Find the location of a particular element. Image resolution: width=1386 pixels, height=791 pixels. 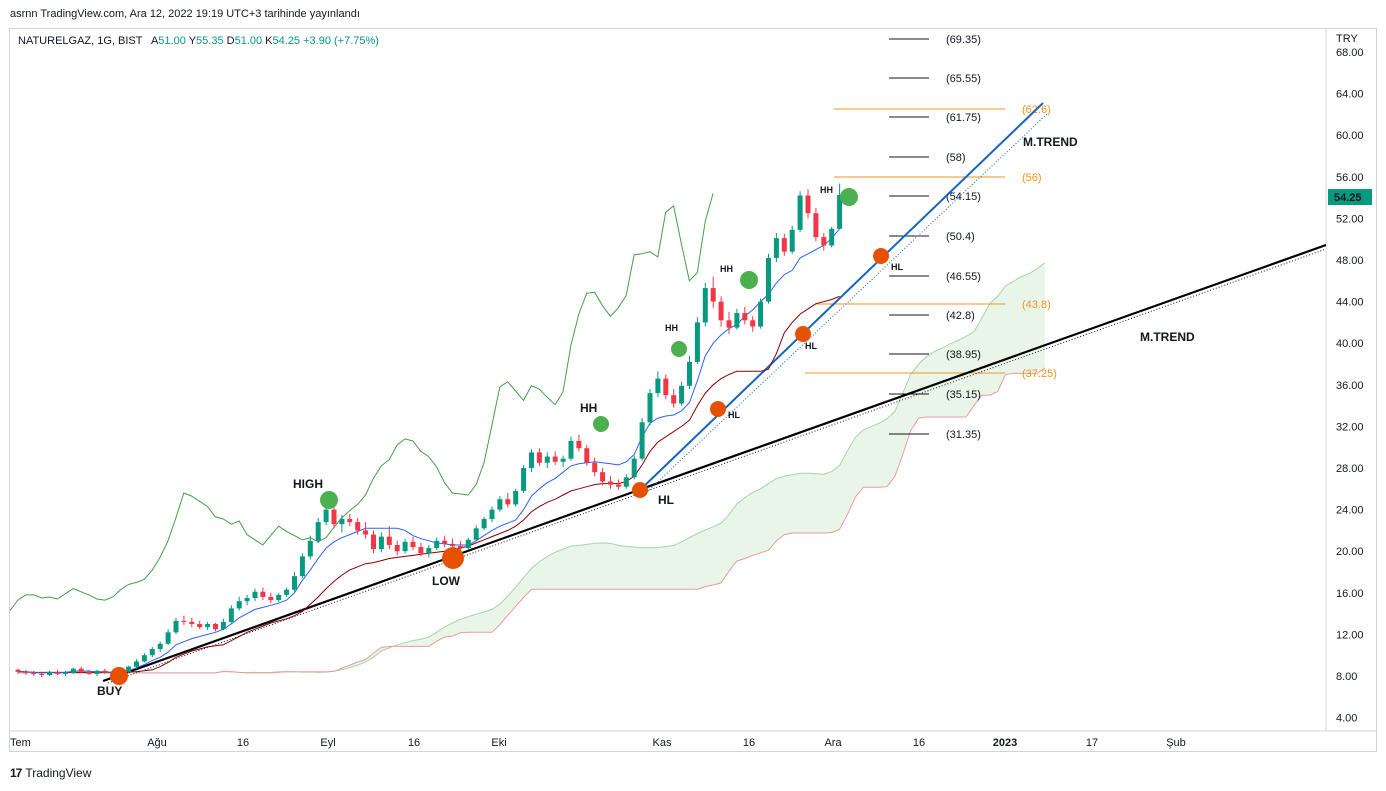

close-value: 54.25 is located at coordinates (286, 41).